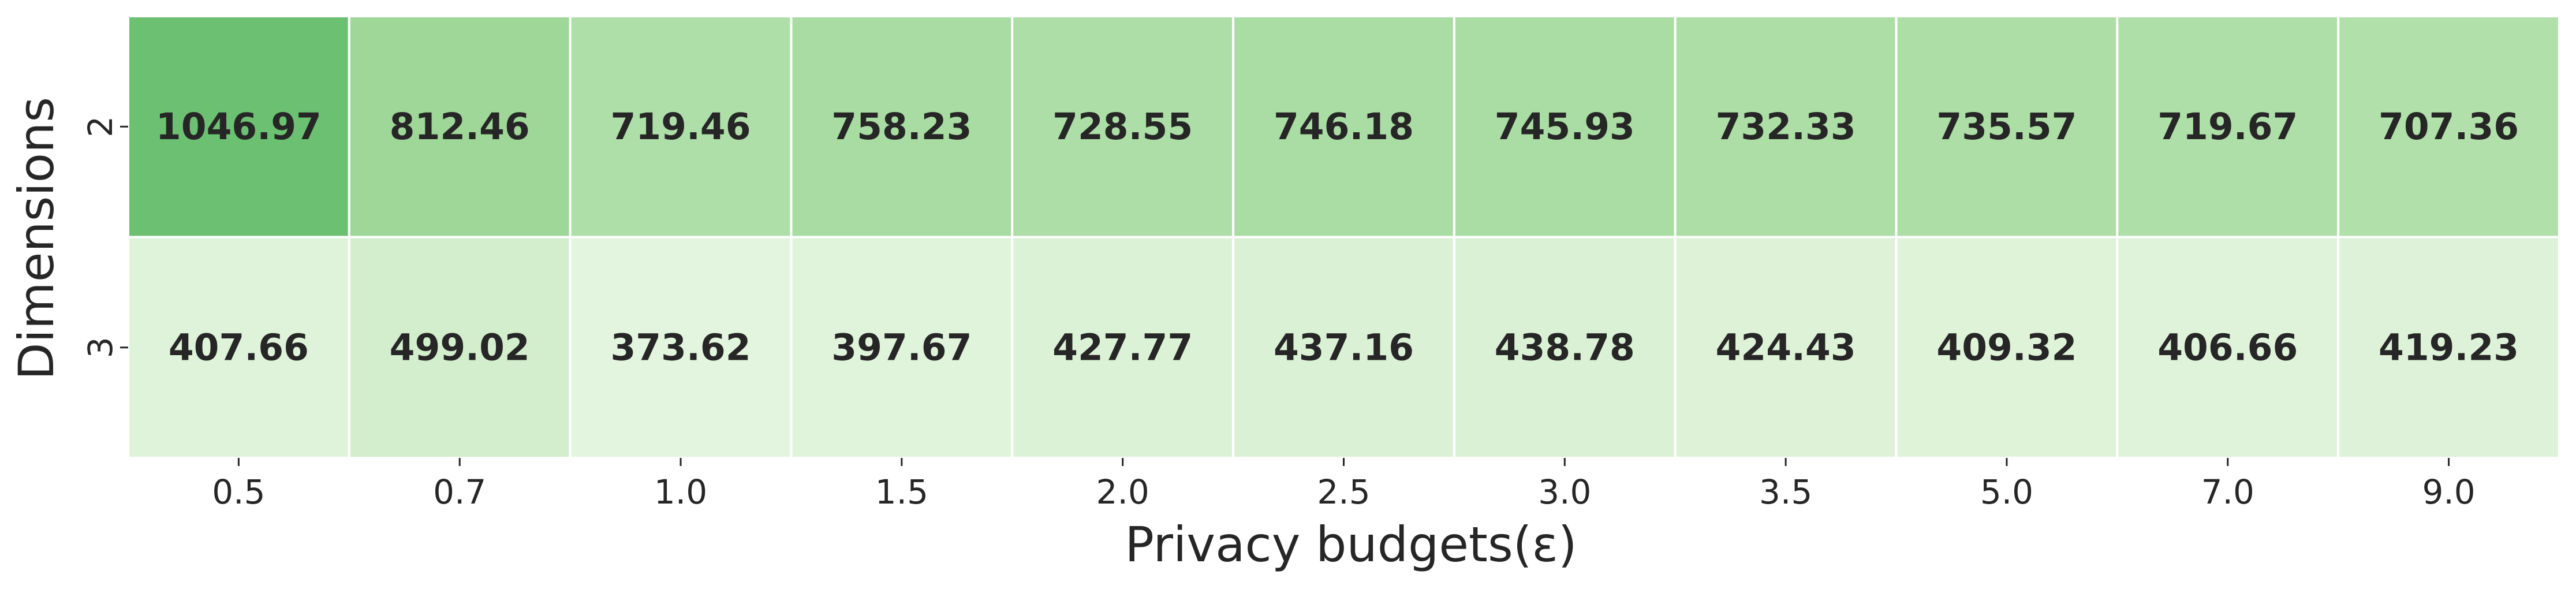 This screenshot has width=2576, height=589. What do you see at coordinates (1785, 492) in the screenshot?
I see `x-tick-label: 3.5` at bounding box center [1785, 492].